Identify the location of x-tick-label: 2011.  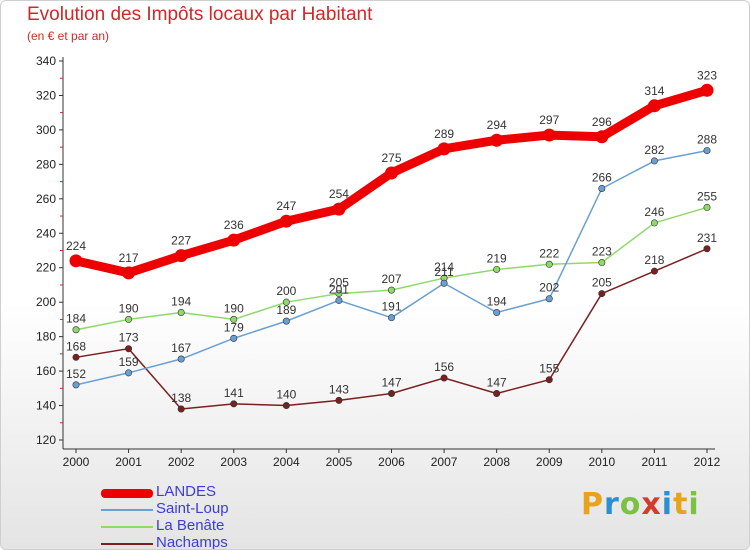
(655, 462).